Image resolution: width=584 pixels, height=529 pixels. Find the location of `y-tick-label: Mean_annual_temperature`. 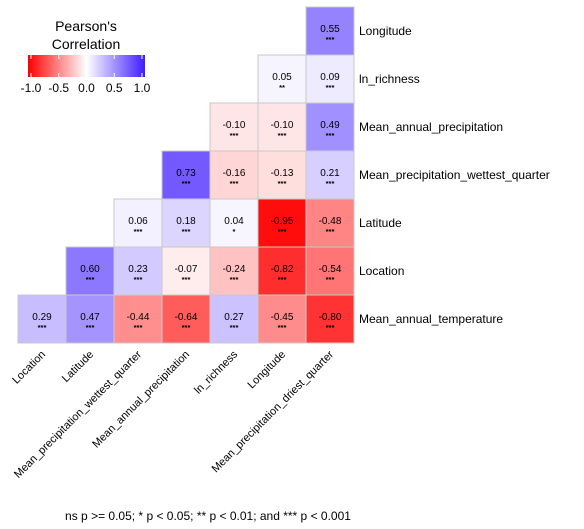

y-tick-label: Mean_annual_temperature is located at coordinates (431, 319).